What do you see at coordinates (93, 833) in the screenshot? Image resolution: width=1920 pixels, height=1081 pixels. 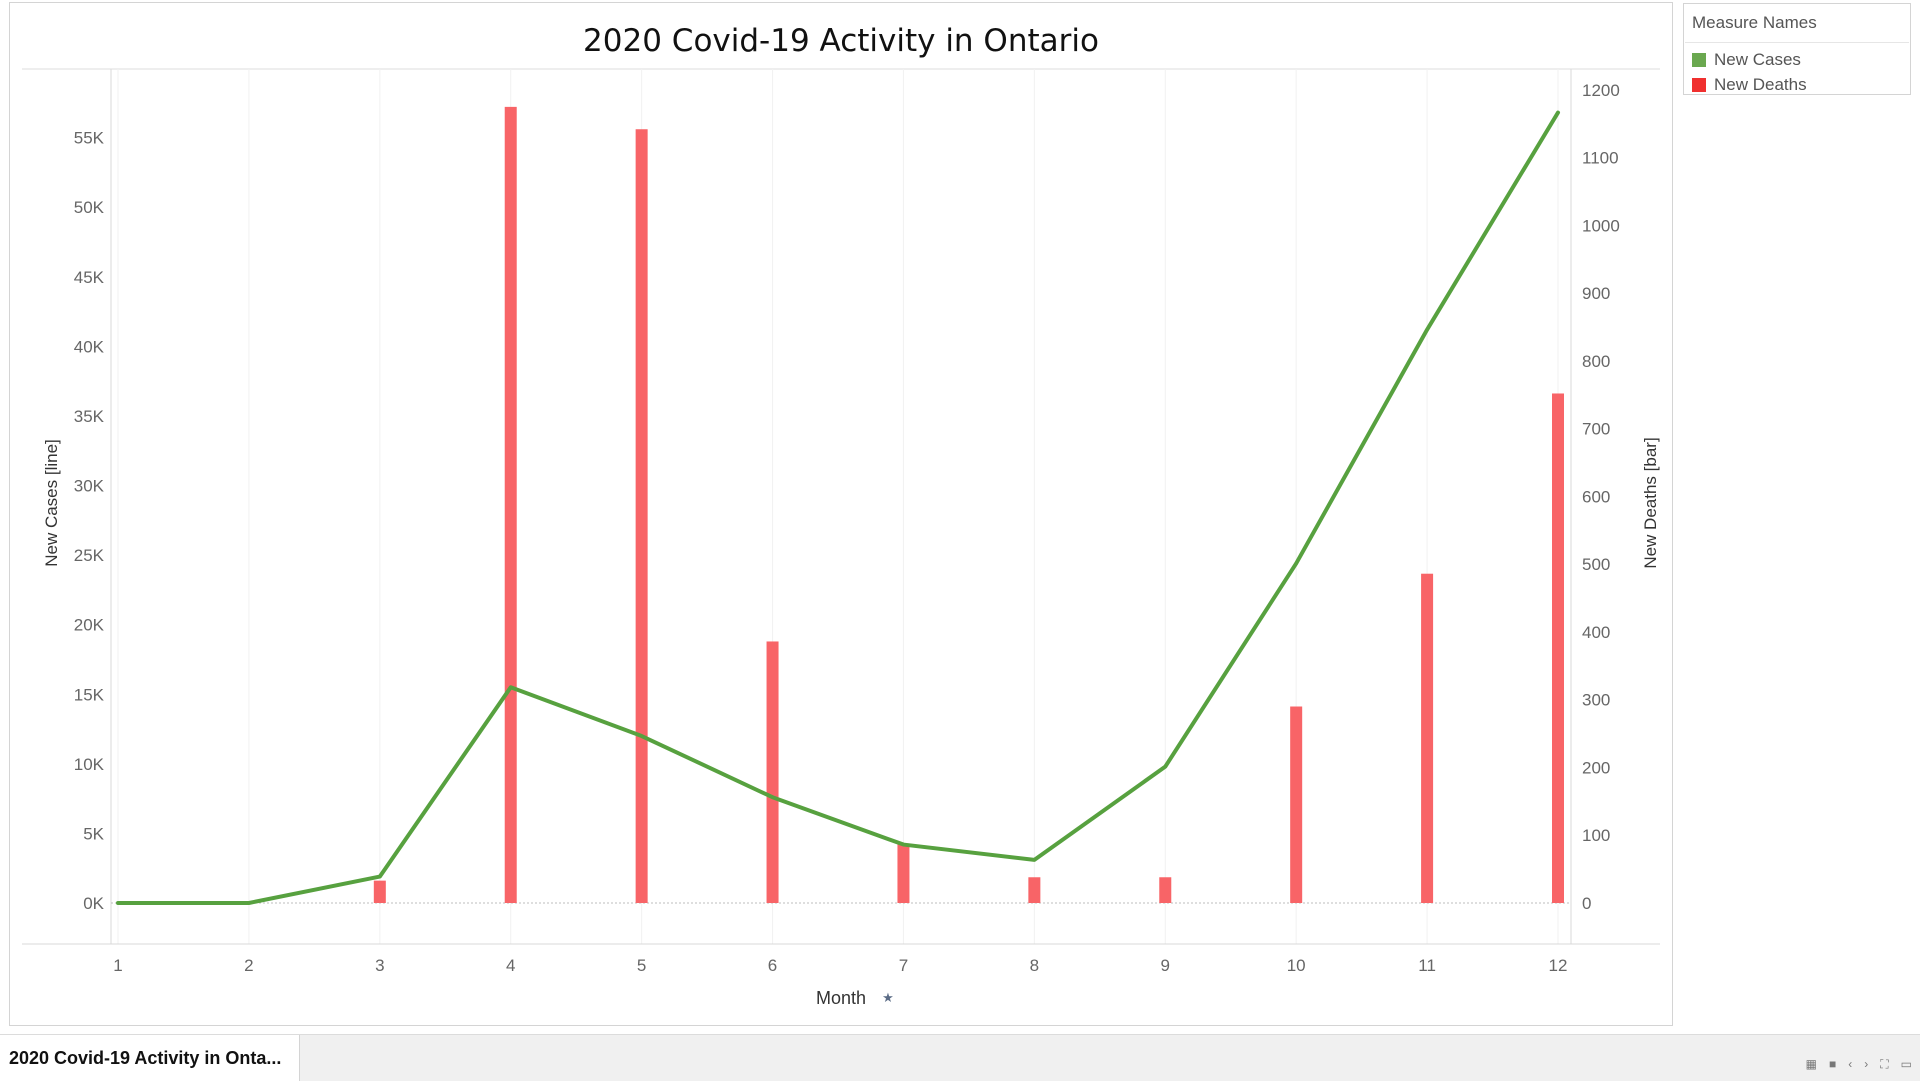 I see `y-left-tick-label: 5K` at bounding box center [93, 833].